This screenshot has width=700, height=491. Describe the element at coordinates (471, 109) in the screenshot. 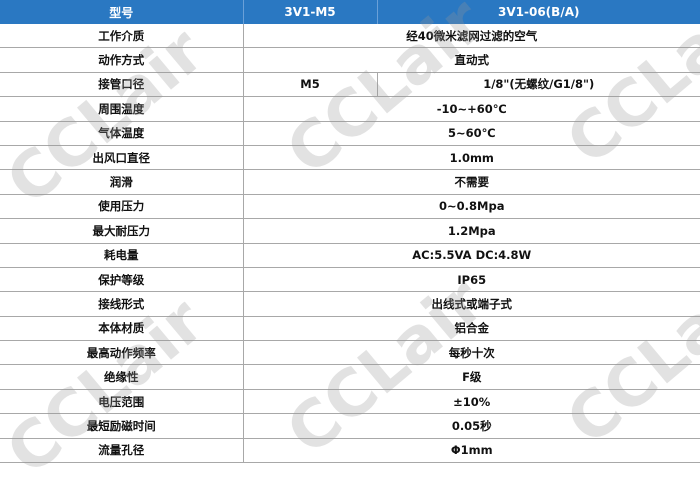

I see `row-value: -10~+60℃` at that location.